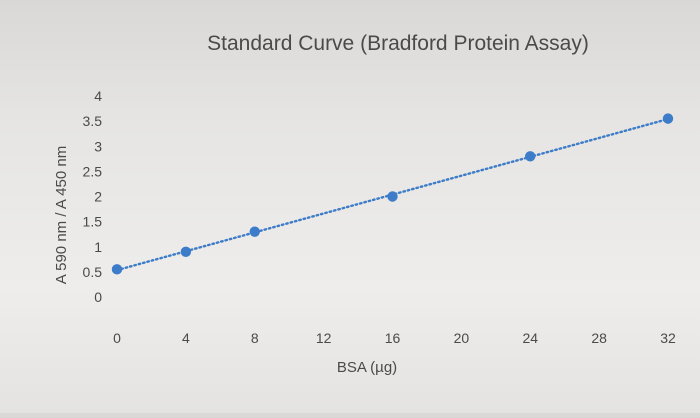  What do you see at coordinates (186, 338) in the screenshot?
I see `x-tick-label: 4` at bounding box center [186, 338].